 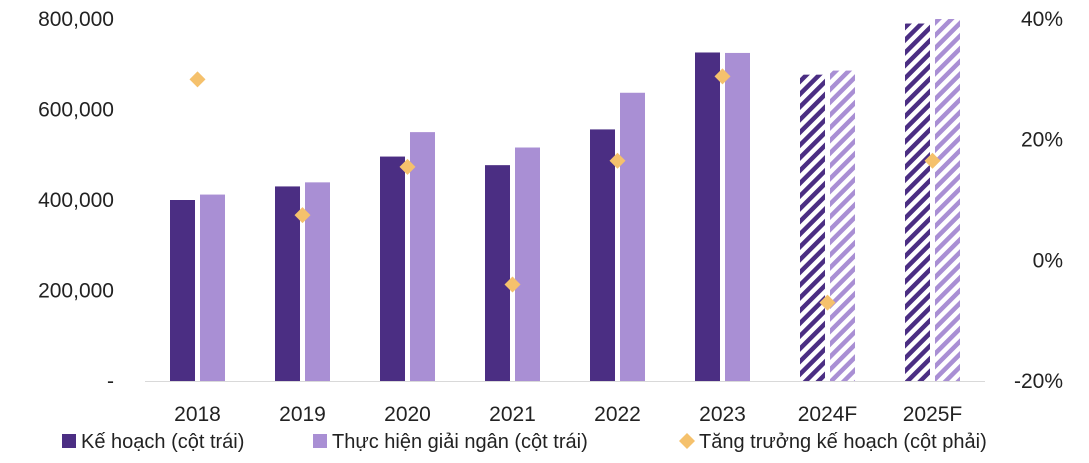 What do you see at coordinates (407, 166) in the screenshot?
I see `marker-tang-truong-2020` at bounding box center [407, 166].